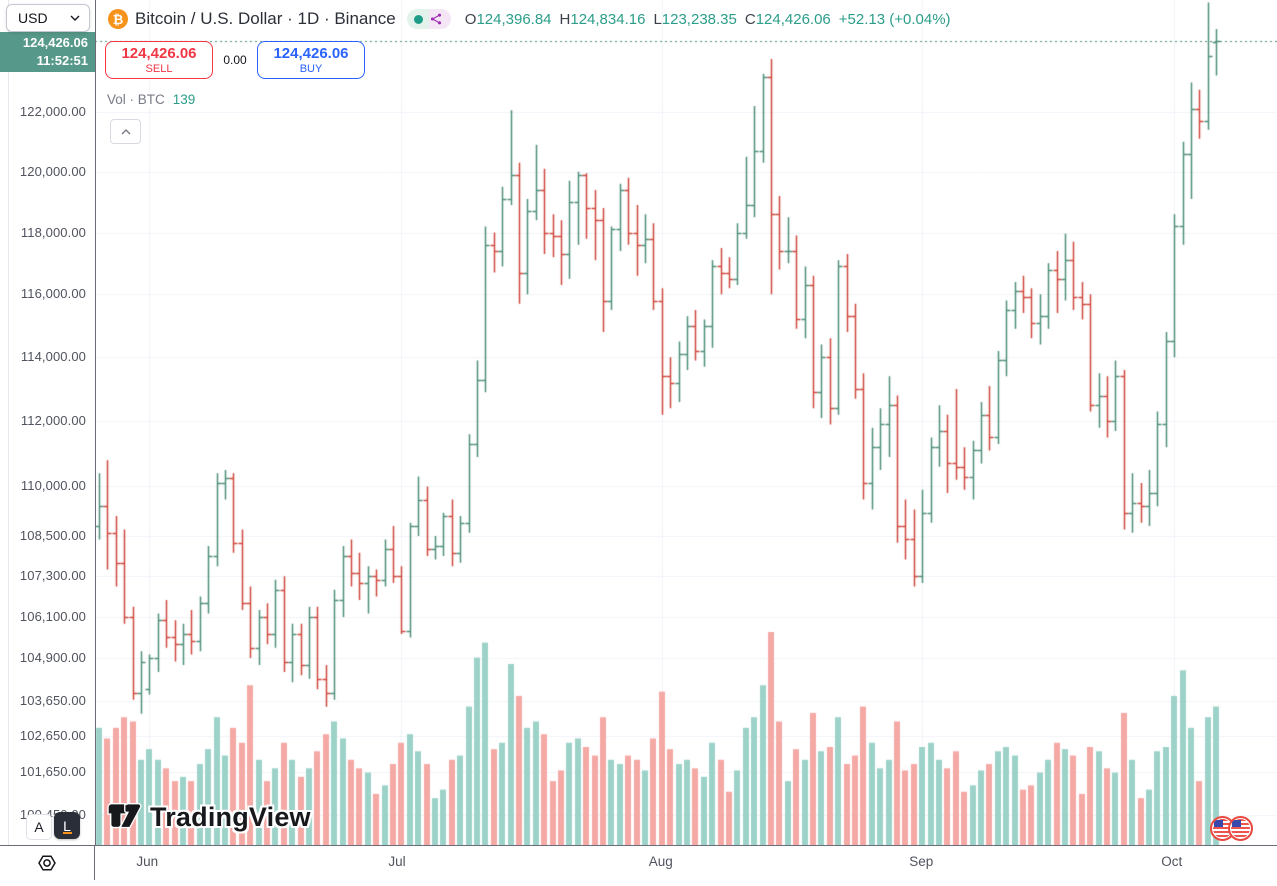  What do you see at coordinates (62, 60) in the screenshot?
I see `bar-countdown: 11:52:51` at bounding box center [62, 60].